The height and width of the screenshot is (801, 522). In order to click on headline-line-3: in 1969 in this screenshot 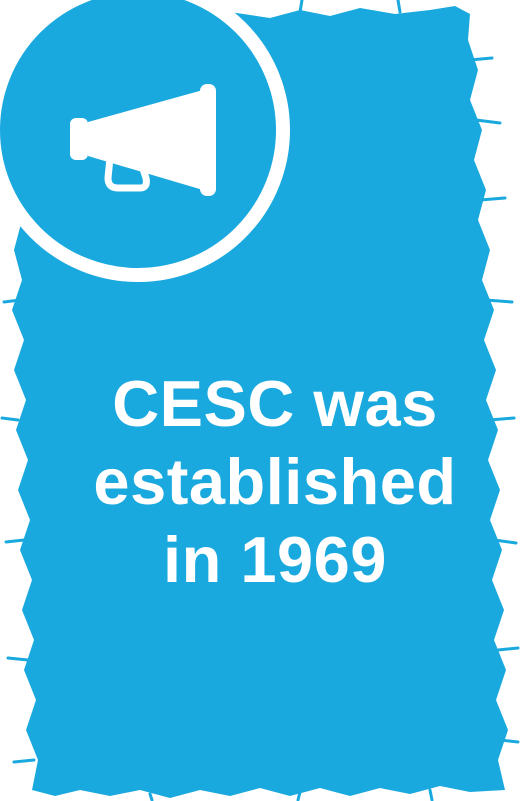, I will do `click(275, 559)`.